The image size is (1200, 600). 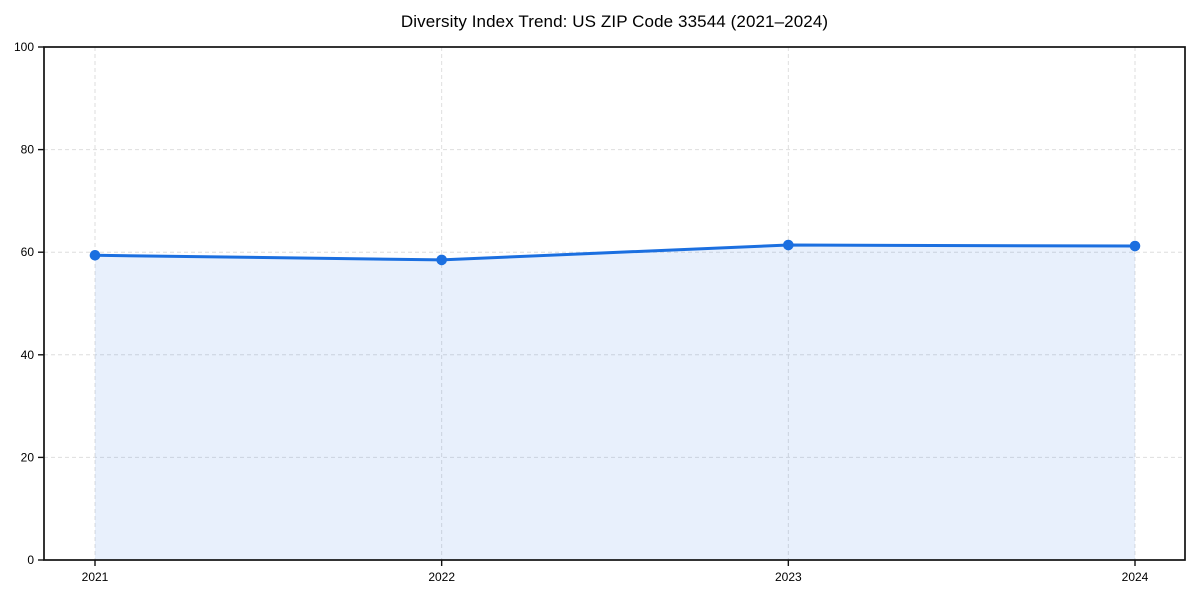 I want to click on y-axis-ticks, so click(x=41, y=303).